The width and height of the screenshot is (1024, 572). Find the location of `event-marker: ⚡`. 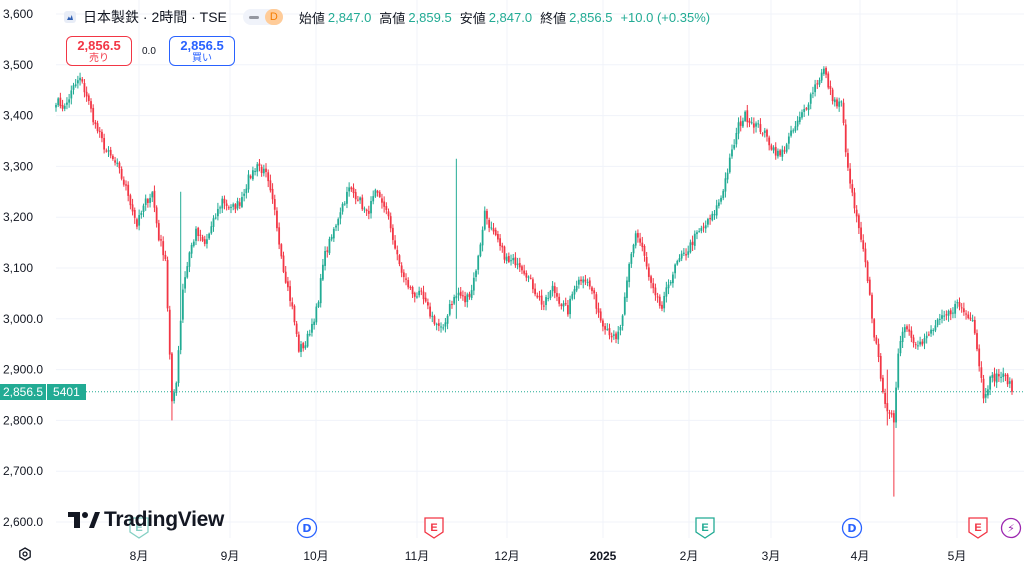

event-marker: ⚡ is located at coordinates (1011, 528).